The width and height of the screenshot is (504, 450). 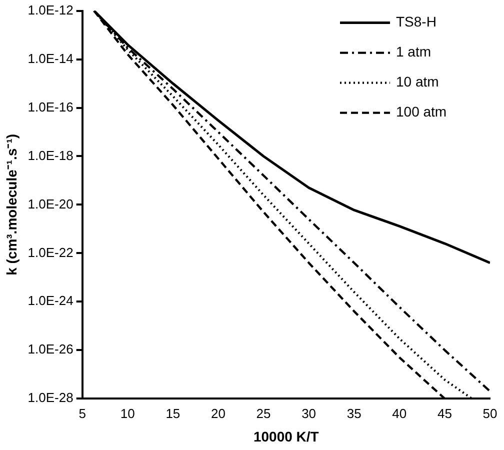 What do you see at coordinates (51, 349) in the screenshot?
I see `y-tick-label: 1.0E-26` at bounding box center [51, 349].